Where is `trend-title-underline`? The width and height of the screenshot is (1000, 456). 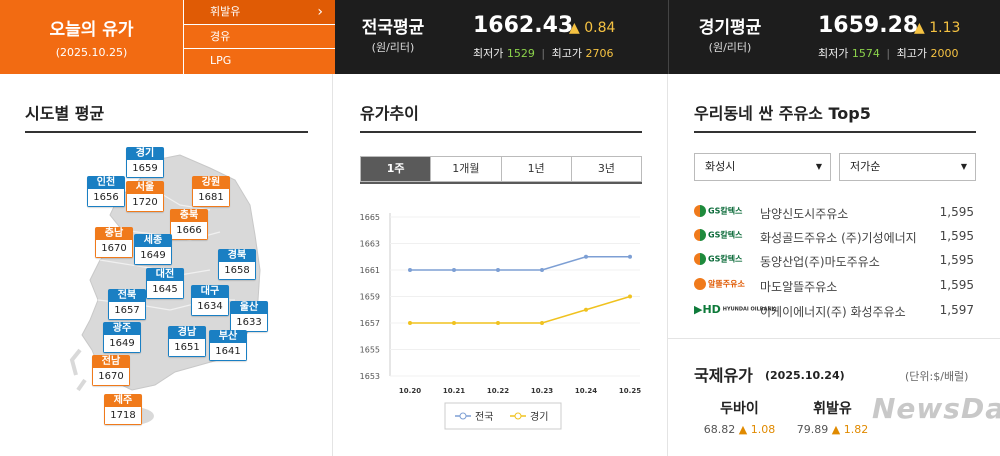
trend-title-underline is located at coordinates (501, 132).